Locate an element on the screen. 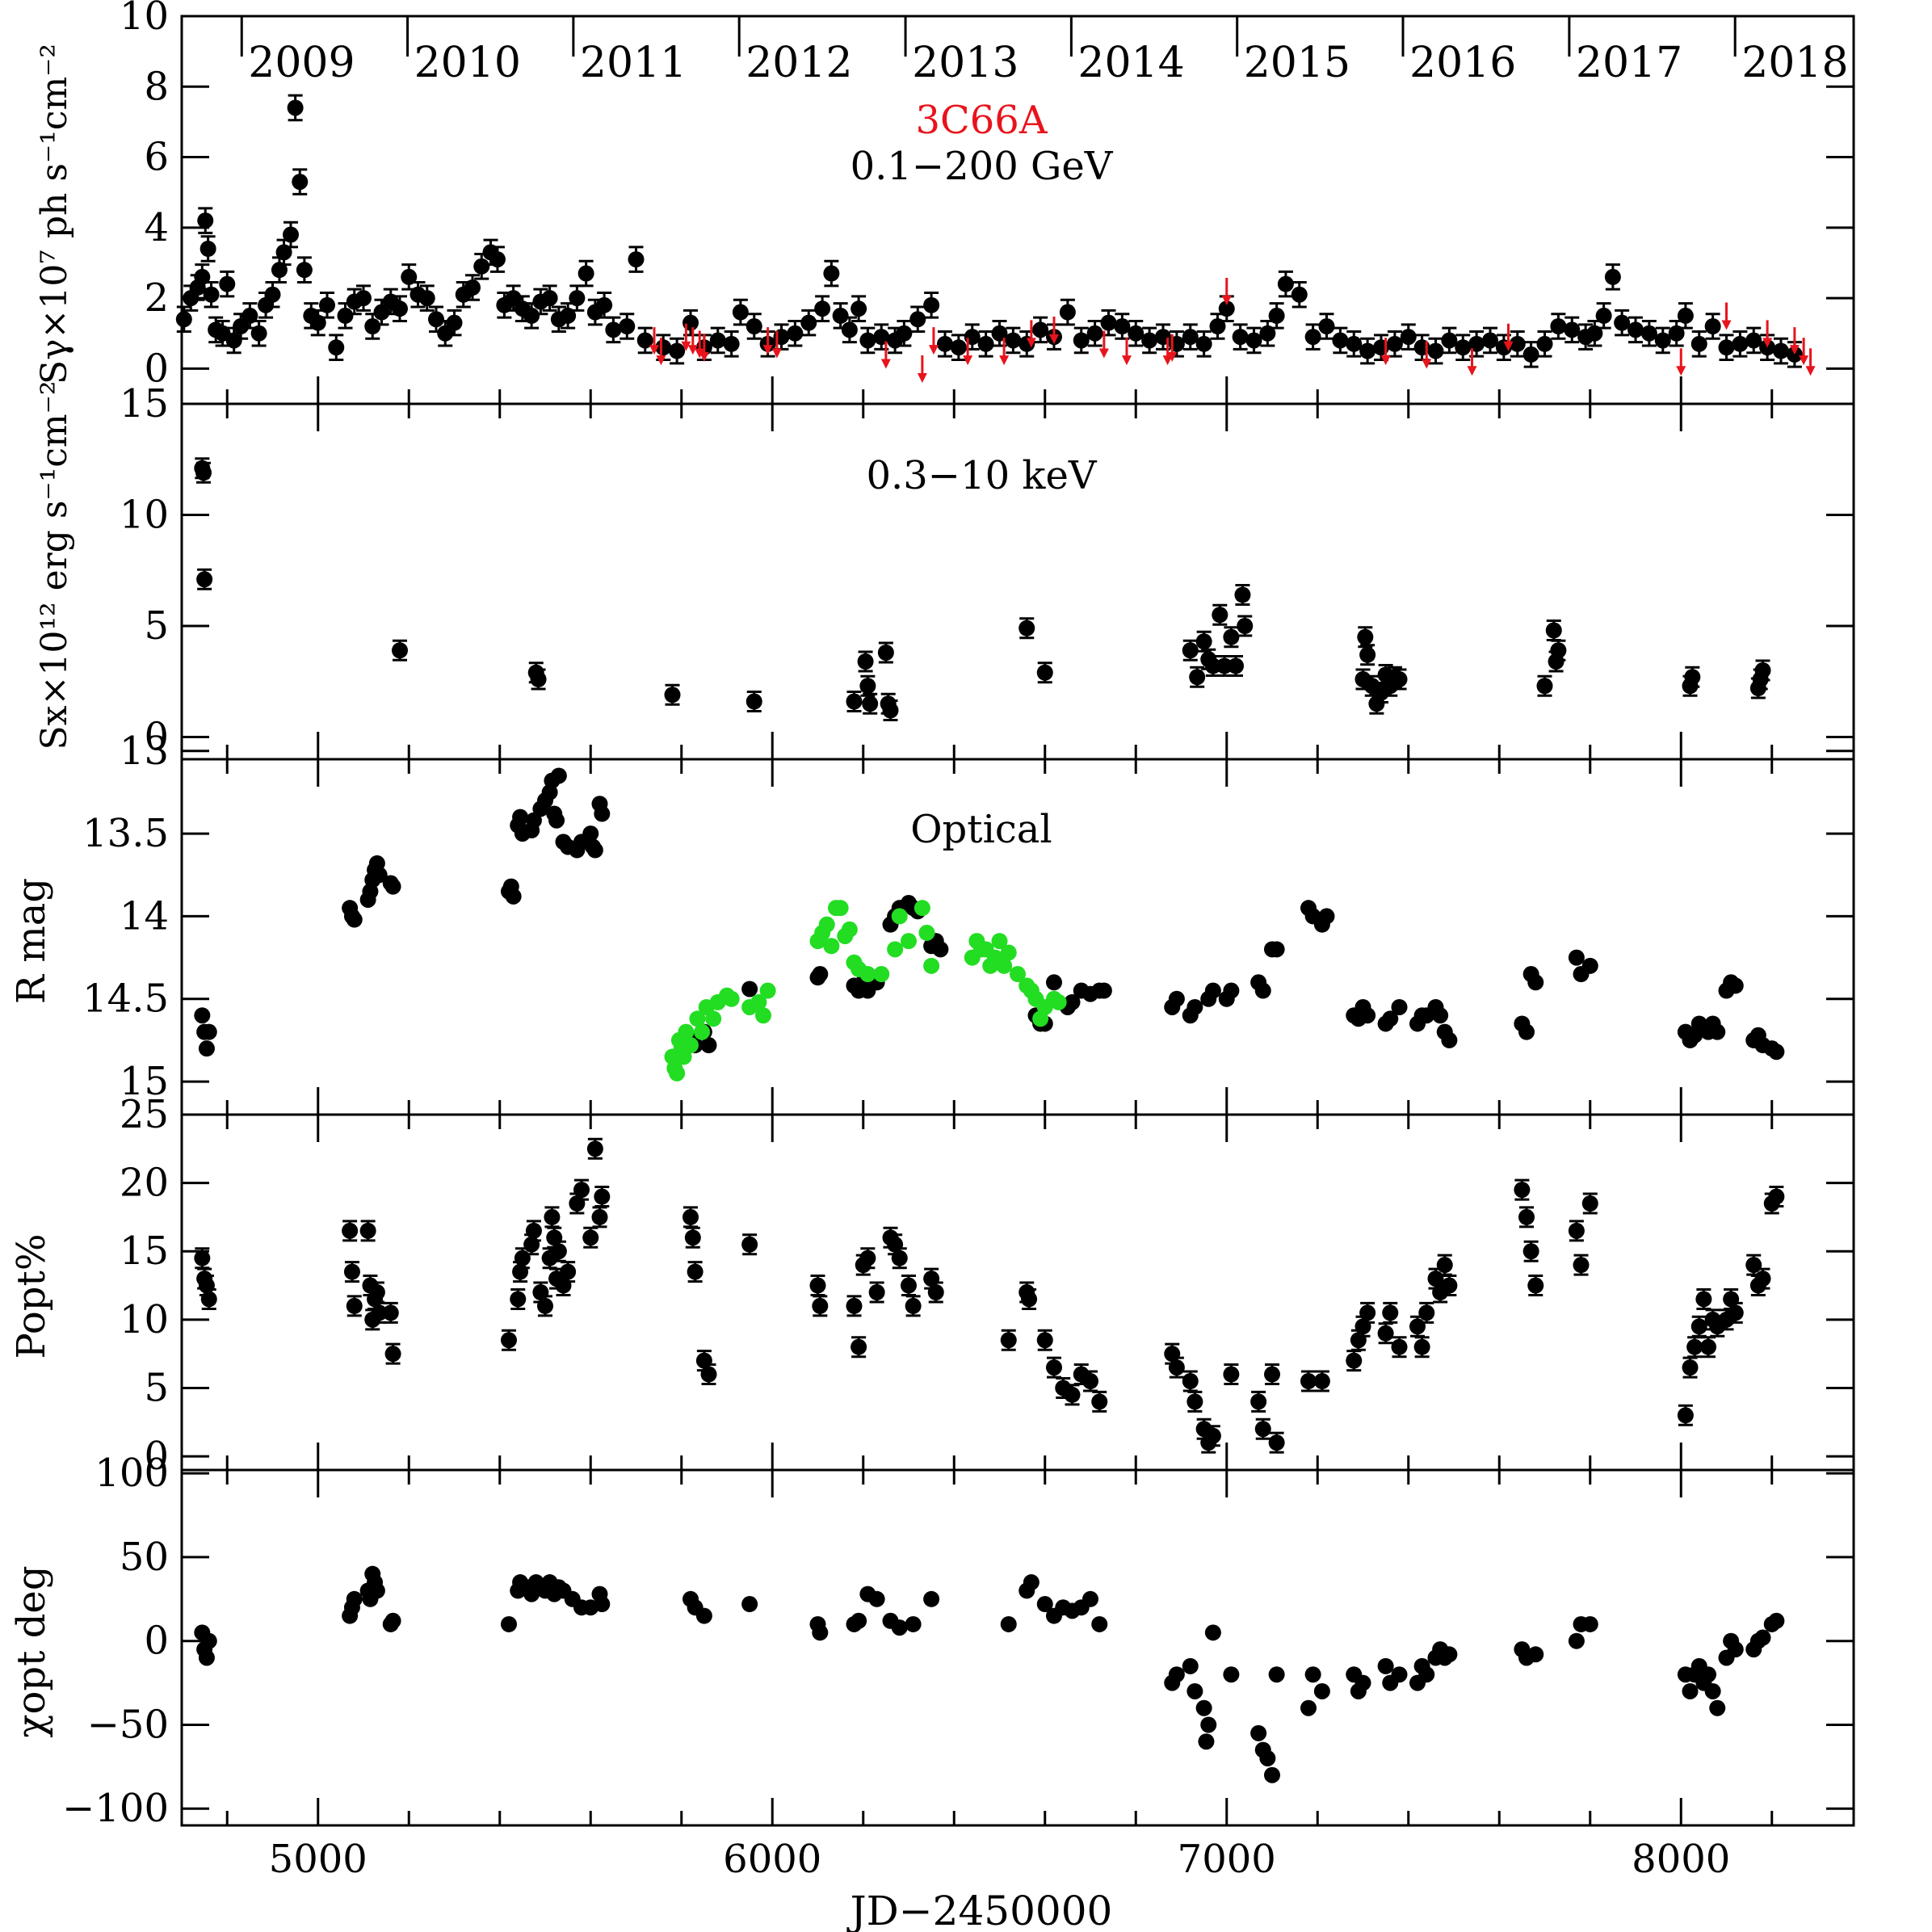 This screenshot has height=1932, width=1932. year-label: 2011 is located at coordinates (633, 63).